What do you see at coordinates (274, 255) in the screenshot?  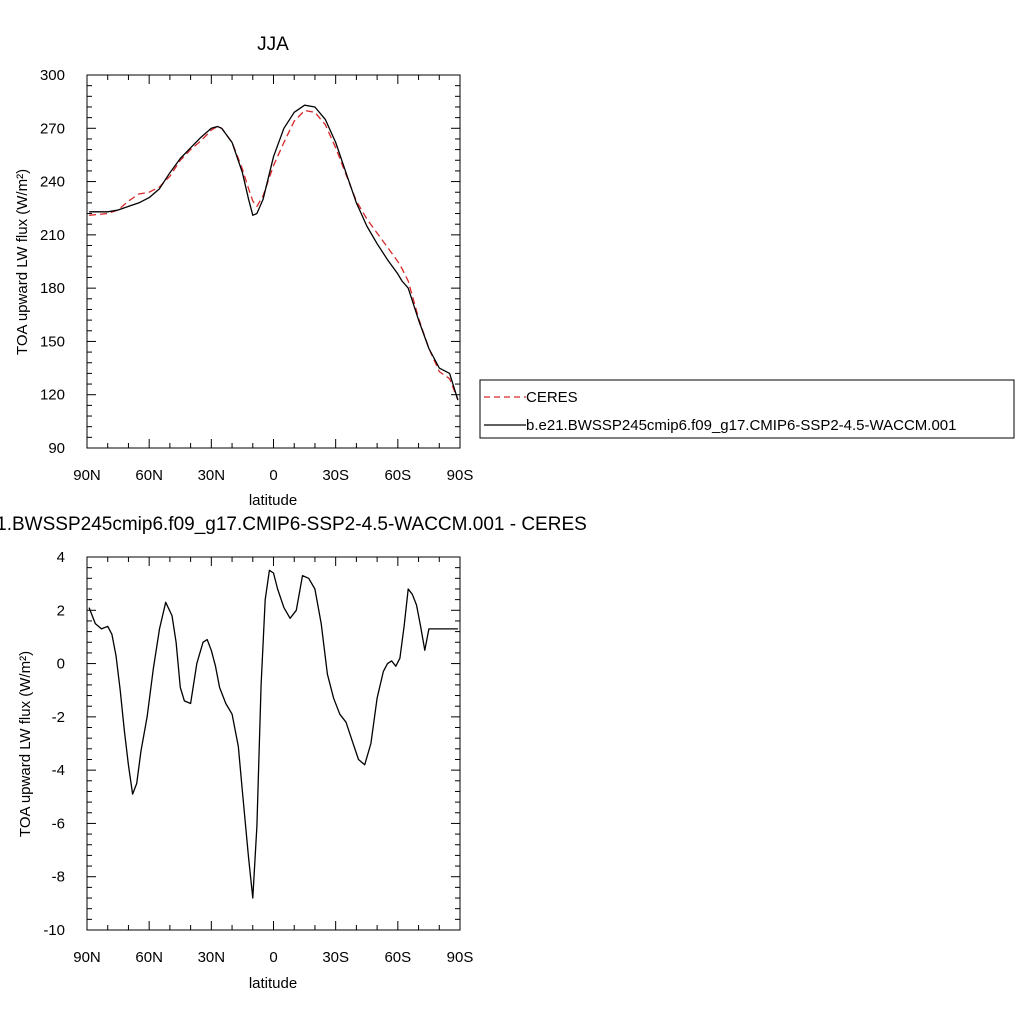 I see `top-ceres-line` at bounding box center [274, 255].